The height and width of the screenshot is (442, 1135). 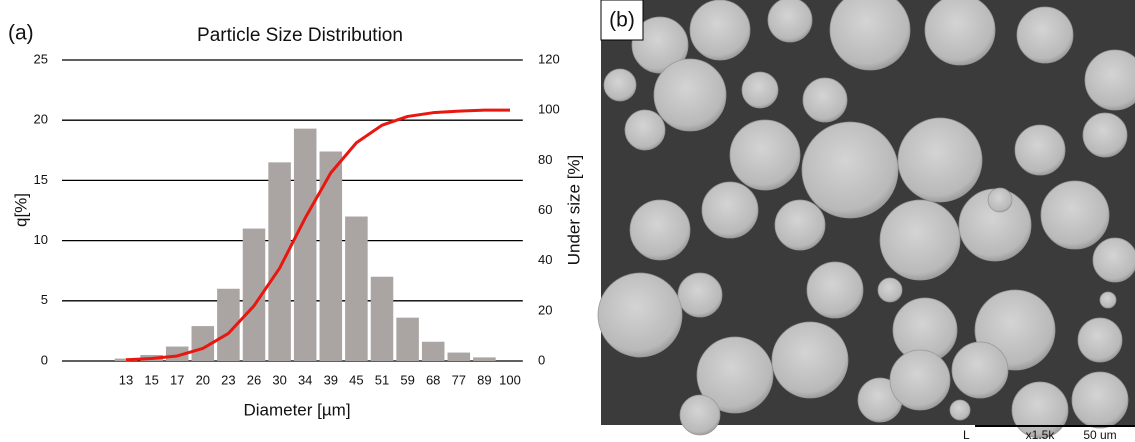 I want to click on label-box, so click(x=622, y=20).